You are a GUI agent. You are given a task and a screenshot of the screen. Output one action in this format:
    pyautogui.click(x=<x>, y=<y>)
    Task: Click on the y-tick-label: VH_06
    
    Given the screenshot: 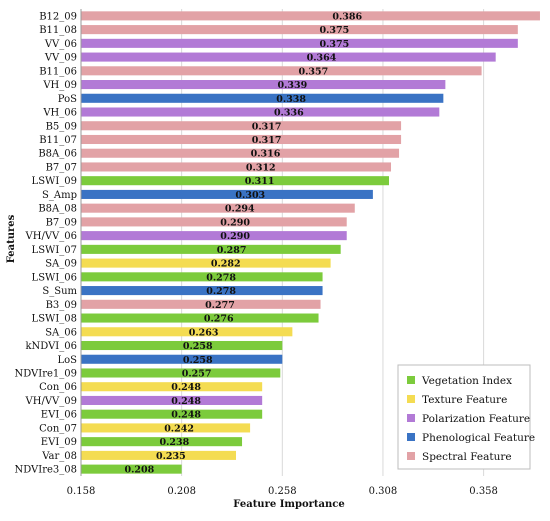 What is the action you would take?
    pyautogui.click(x=59, y=113)
    